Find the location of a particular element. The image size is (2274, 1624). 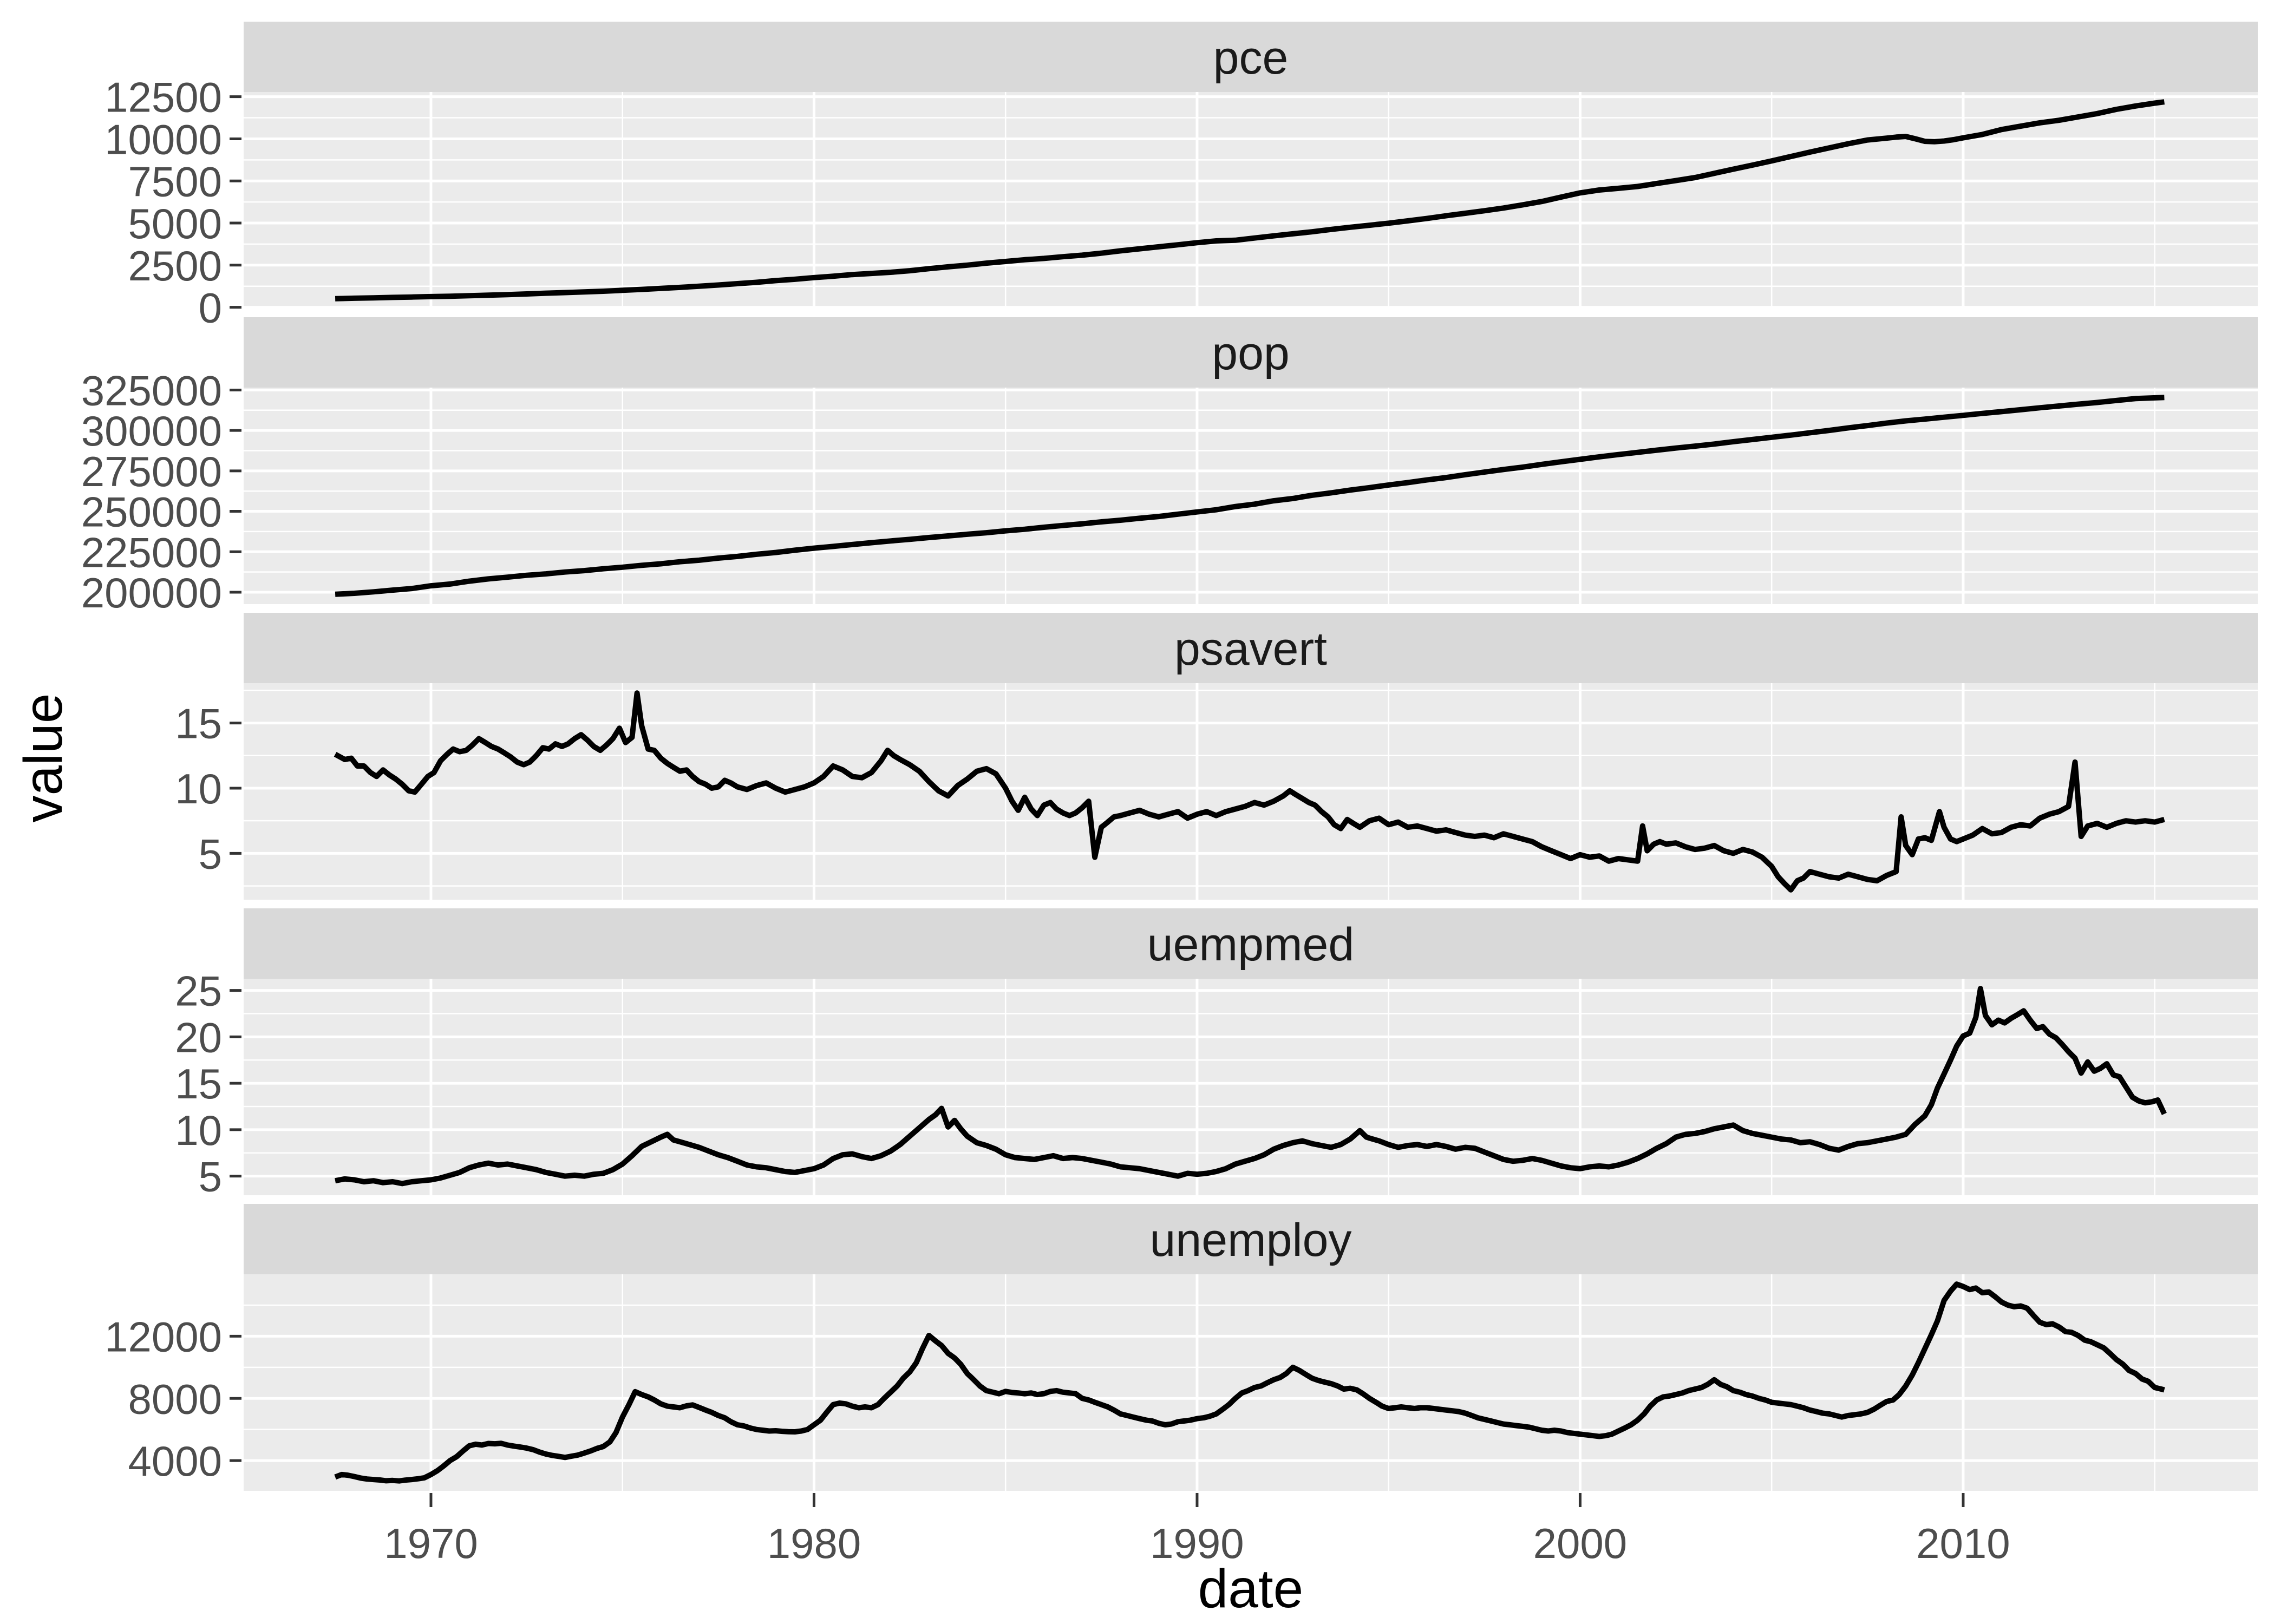

series-line-pce is located at coordinates (1250, 200).